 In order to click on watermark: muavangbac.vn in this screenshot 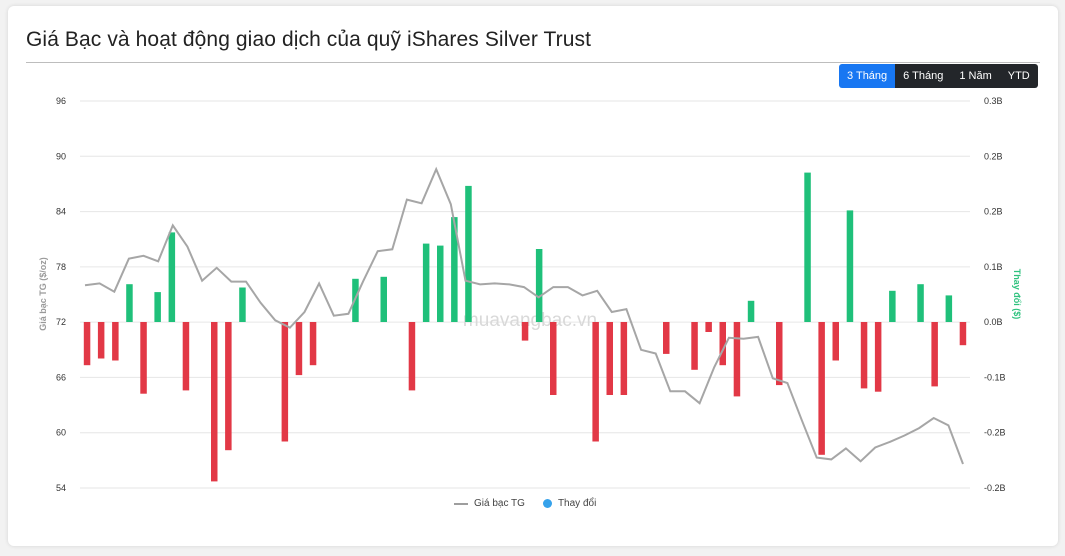, I will do `click(530, 320)`.